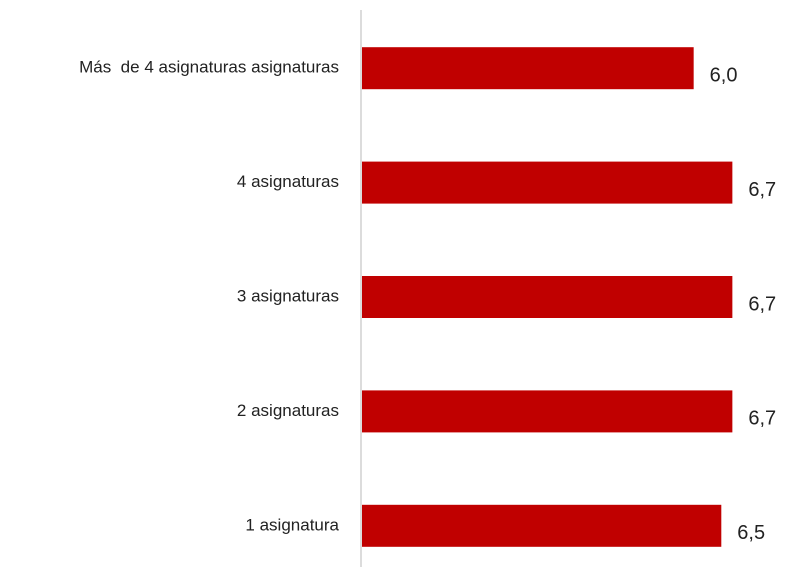 The width and height of the screenshot is (790, 571). Describe the element at coordinates (209, 67) in the screenshot. I see `category-label: Más de 4 asignaturas asignaturas` at that location.